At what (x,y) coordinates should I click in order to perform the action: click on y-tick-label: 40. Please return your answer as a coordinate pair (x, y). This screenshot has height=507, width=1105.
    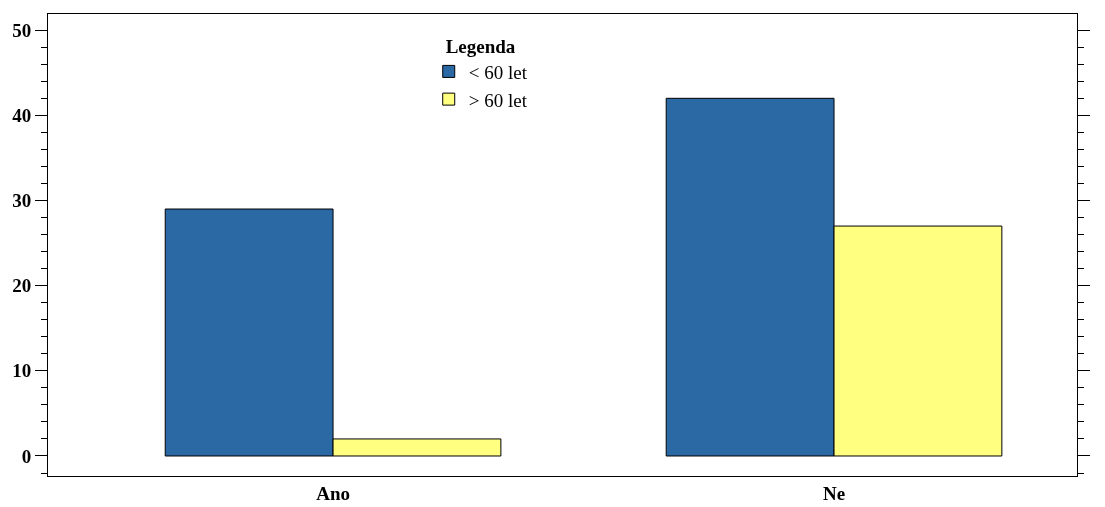
    Looking at the image, I should click on (22, 115).